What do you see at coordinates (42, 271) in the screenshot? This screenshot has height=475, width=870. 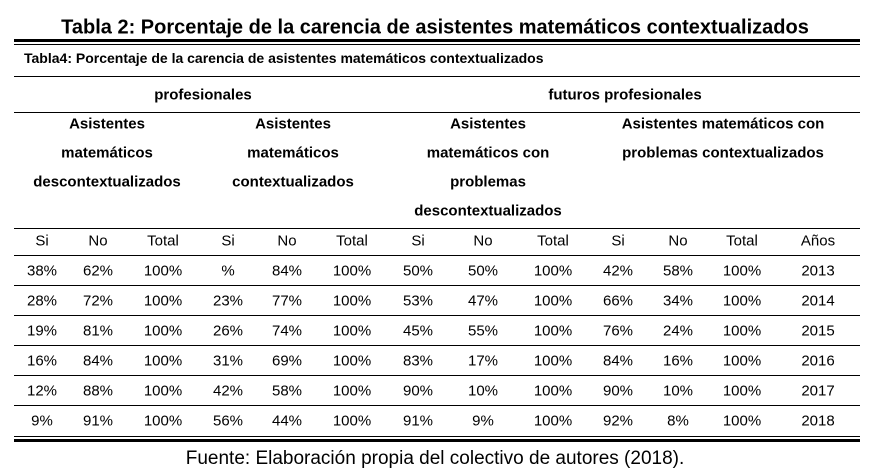 I see `cell: 38%` at bounding box center [42, 271].